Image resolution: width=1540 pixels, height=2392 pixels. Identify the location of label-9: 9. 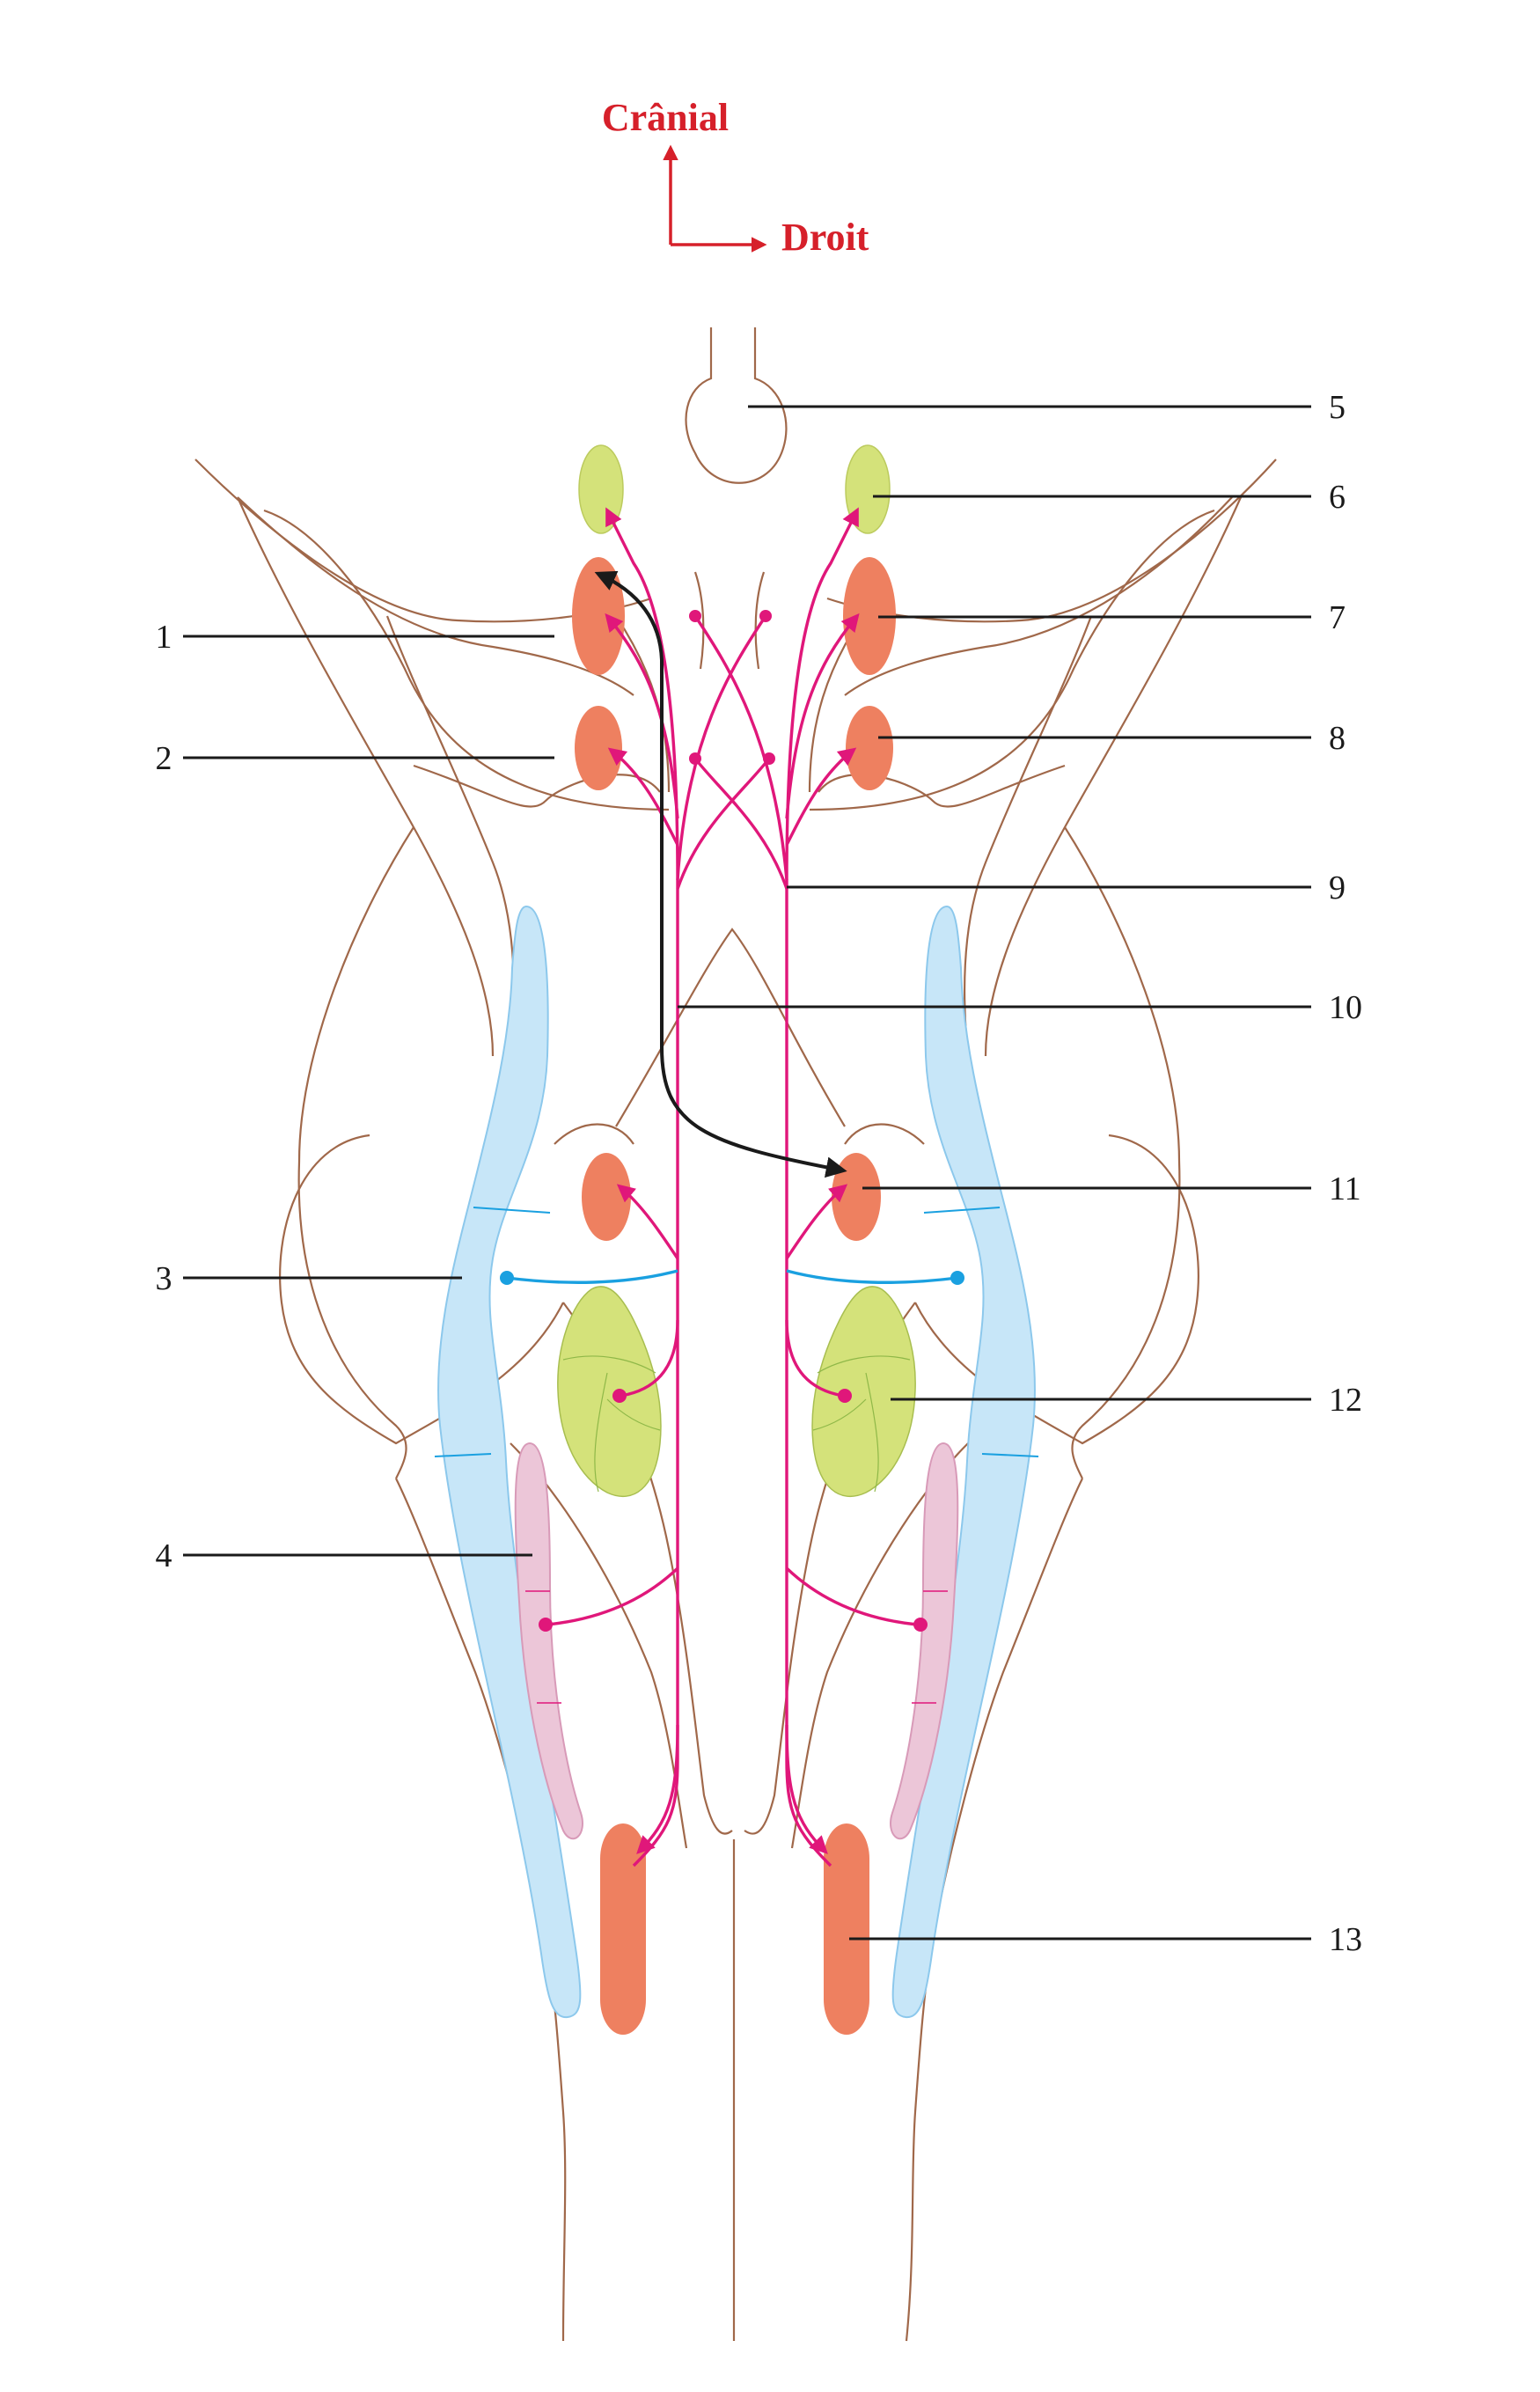
(1337, 888).